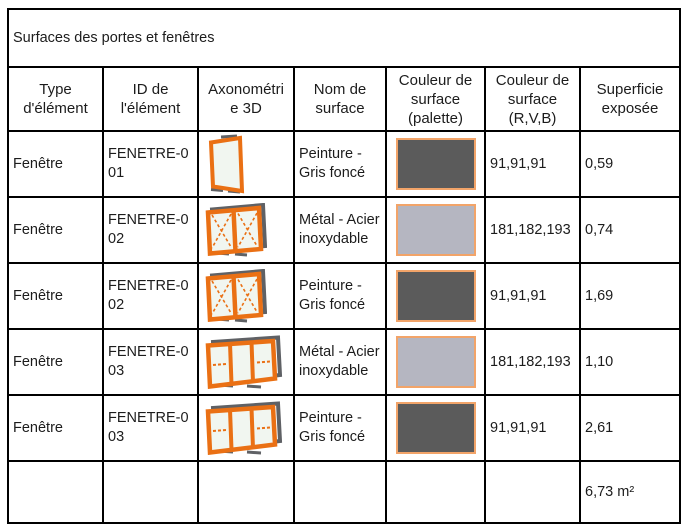  Describe the element at coordinates (630, 492) in the screenshot. I see `total-area-cell: 6,73 m²` at that location.